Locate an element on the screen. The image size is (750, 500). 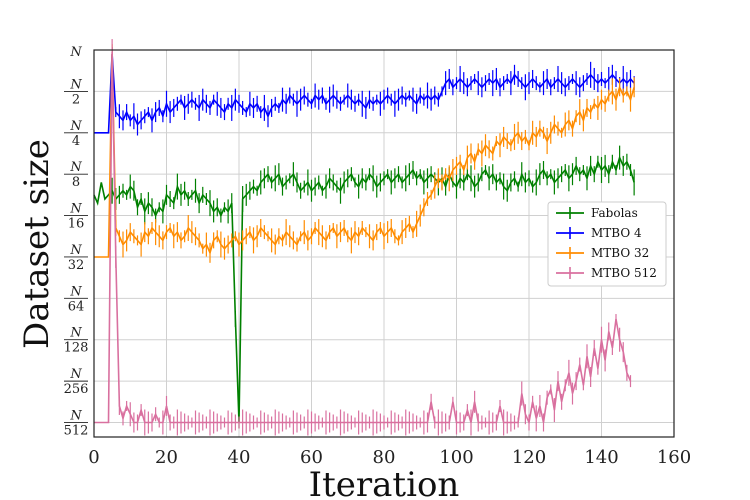
x-tick-label: 80 is located at coordinates (384, 457).